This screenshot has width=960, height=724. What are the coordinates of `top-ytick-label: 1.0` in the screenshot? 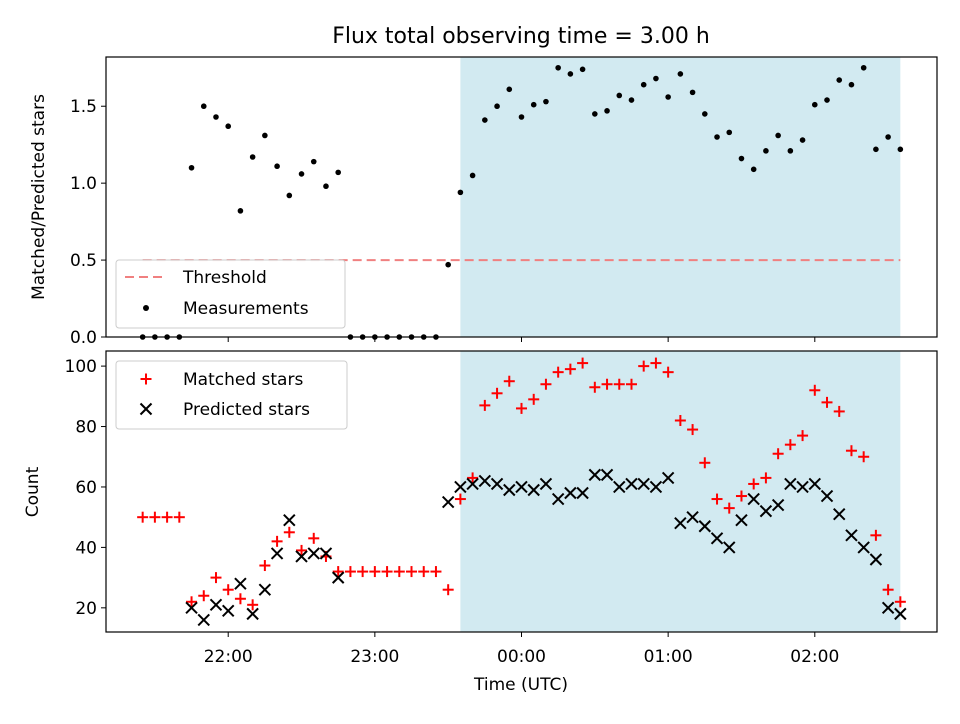 It's located at (83, 184).